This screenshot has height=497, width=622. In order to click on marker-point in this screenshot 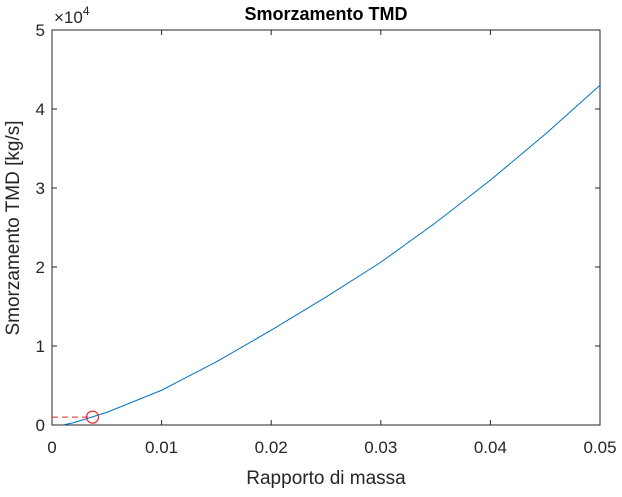, I will do `click(92, 417)`.